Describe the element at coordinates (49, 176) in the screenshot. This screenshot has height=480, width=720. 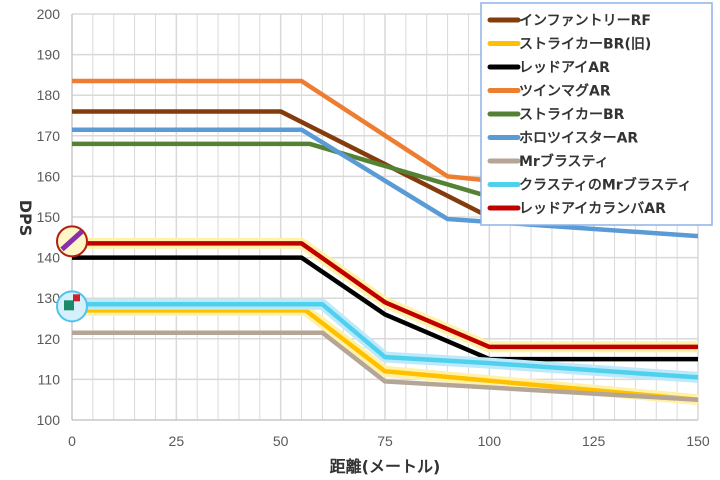
I see `y-tick-label: 160` at that location.